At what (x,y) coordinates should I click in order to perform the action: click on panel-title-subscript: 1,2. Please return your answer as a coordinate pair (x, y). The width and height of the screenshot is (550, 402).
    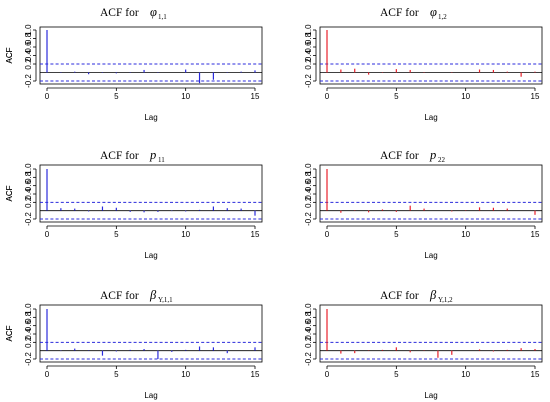
    Looking at the image, I should click on (442, 17).